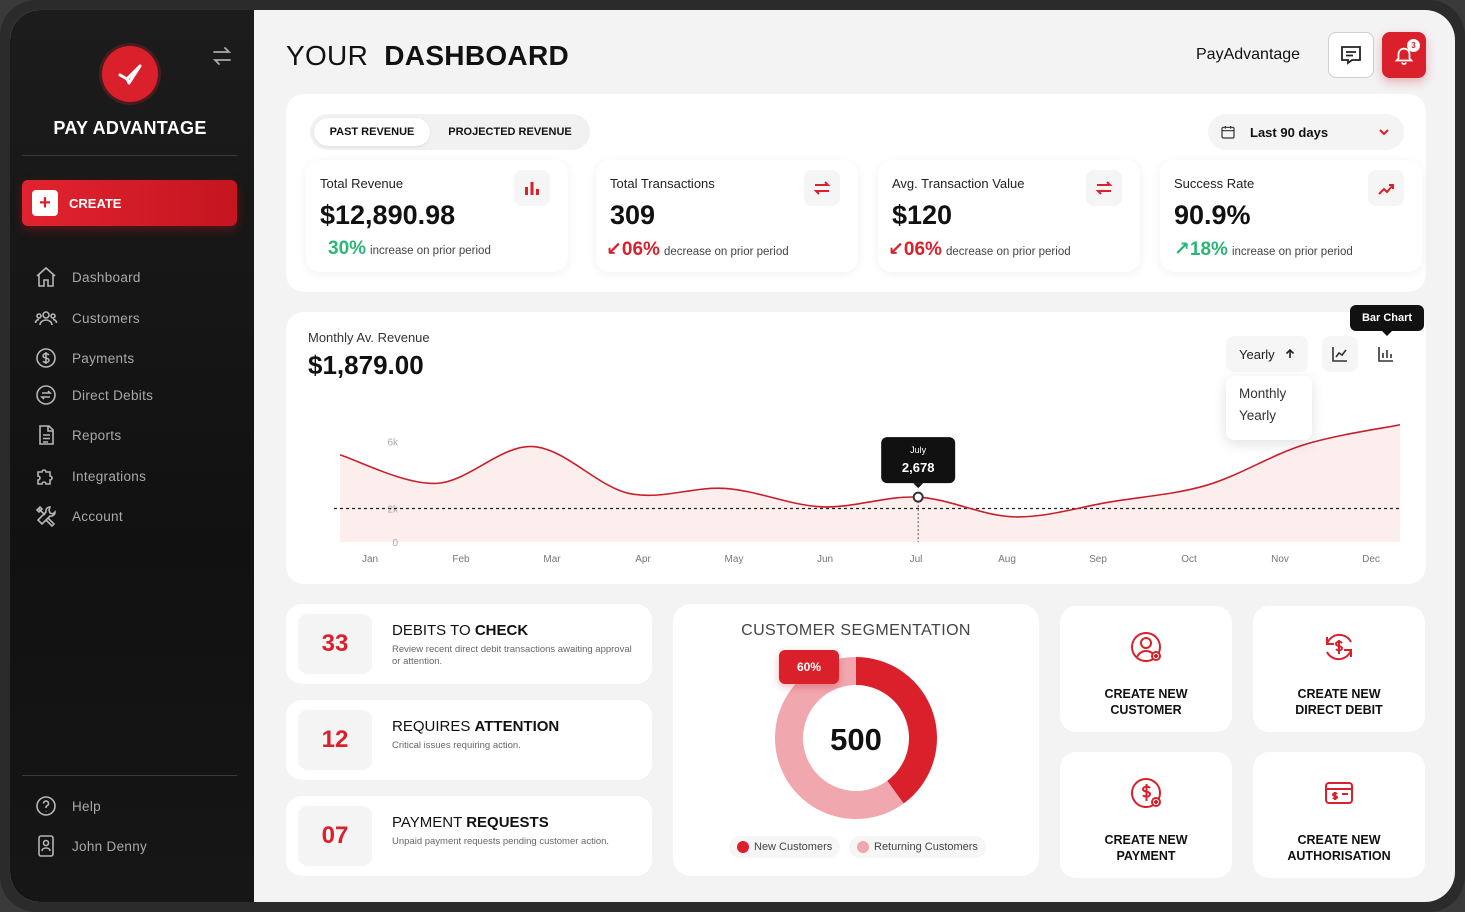 Image resolution: width=1465 pixels, height=912 pixels. Describe the element at coordinates (1257, 354) in the screenshot. I see `period-value: Yearly` at that location.